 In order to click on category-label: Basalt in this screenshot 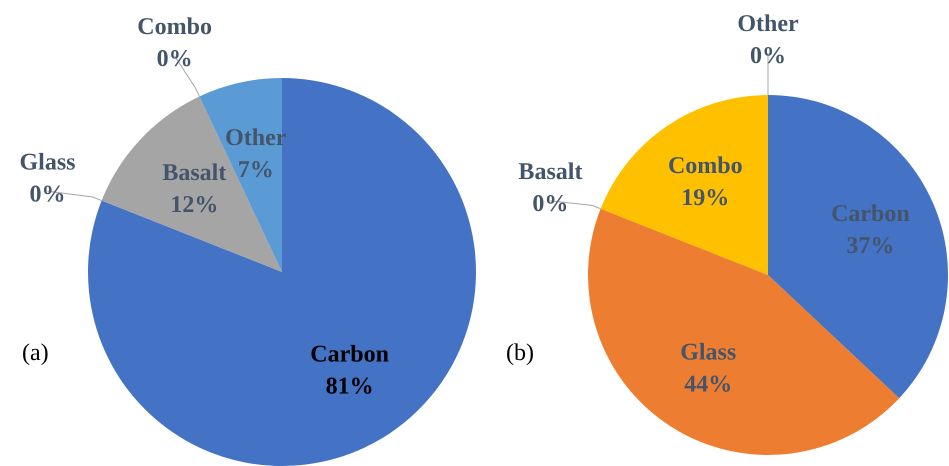, I will do `click(550, 172)`.